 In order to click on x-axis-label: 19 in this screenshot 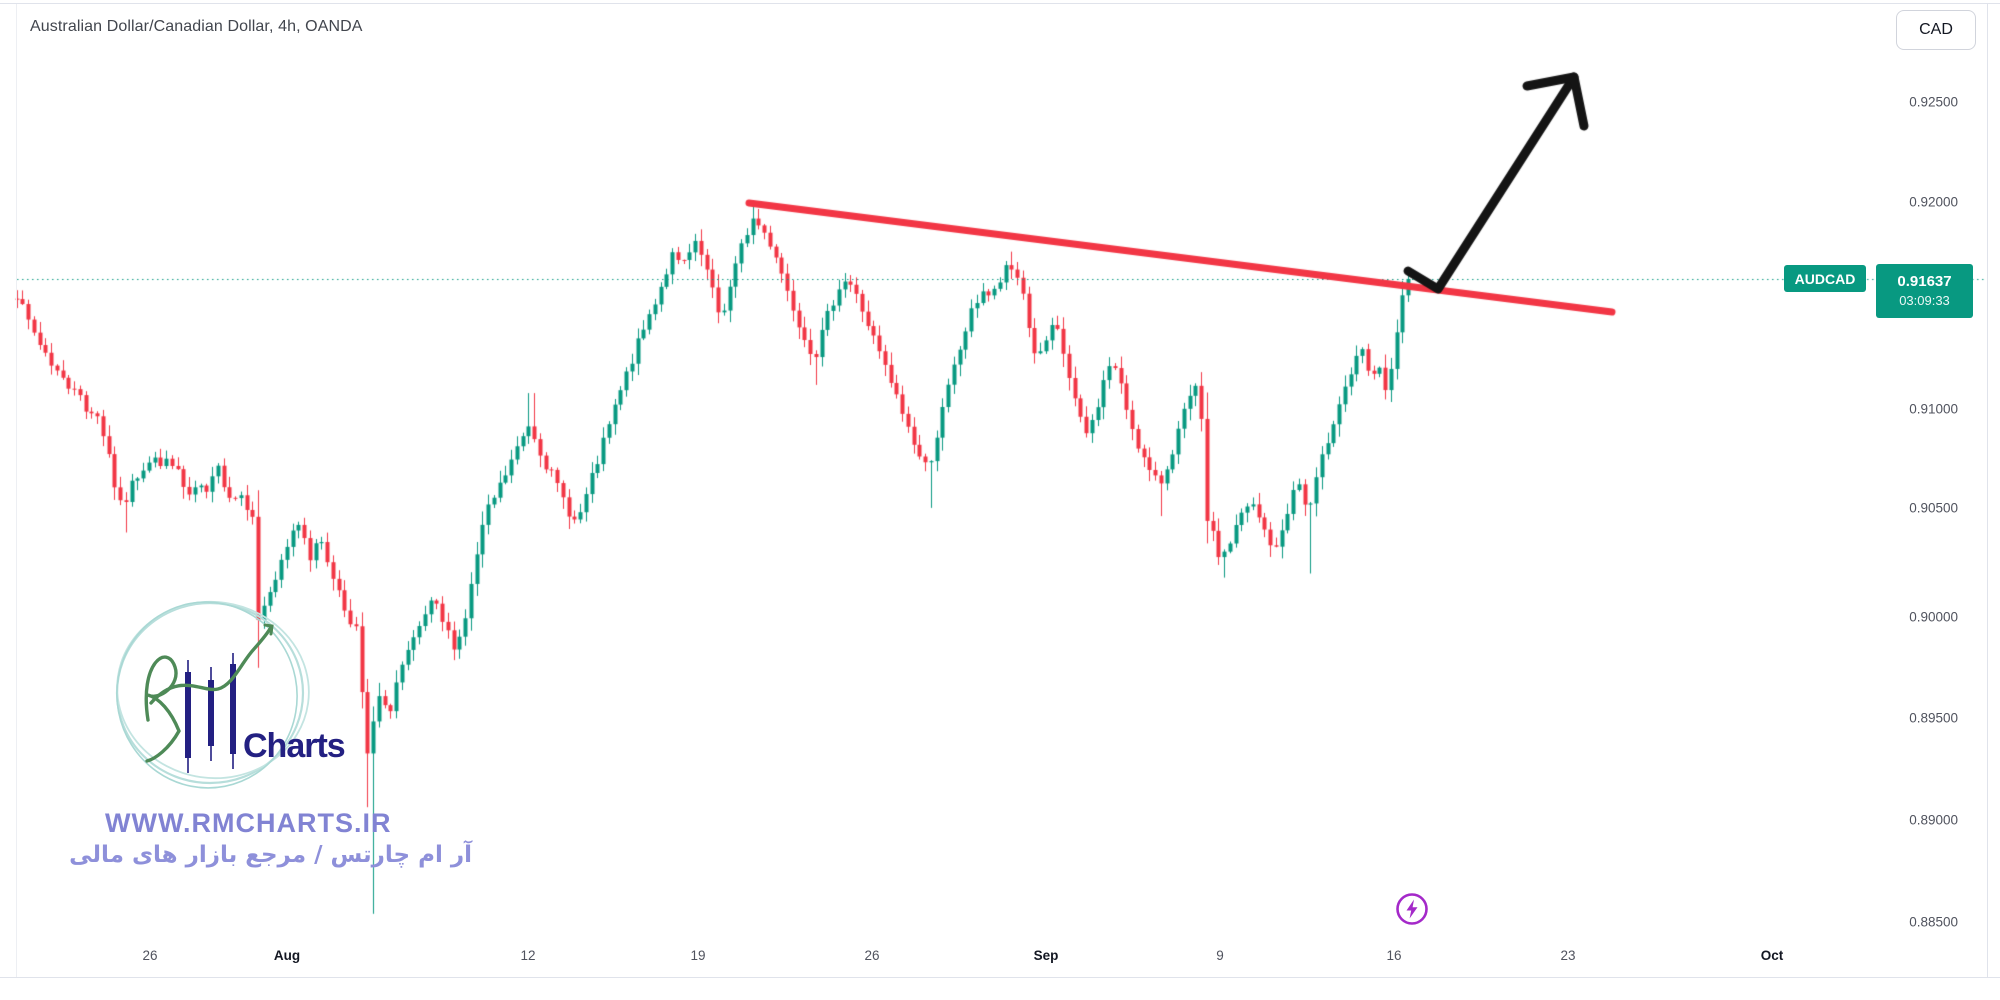, I will do `click(698, 955)`.